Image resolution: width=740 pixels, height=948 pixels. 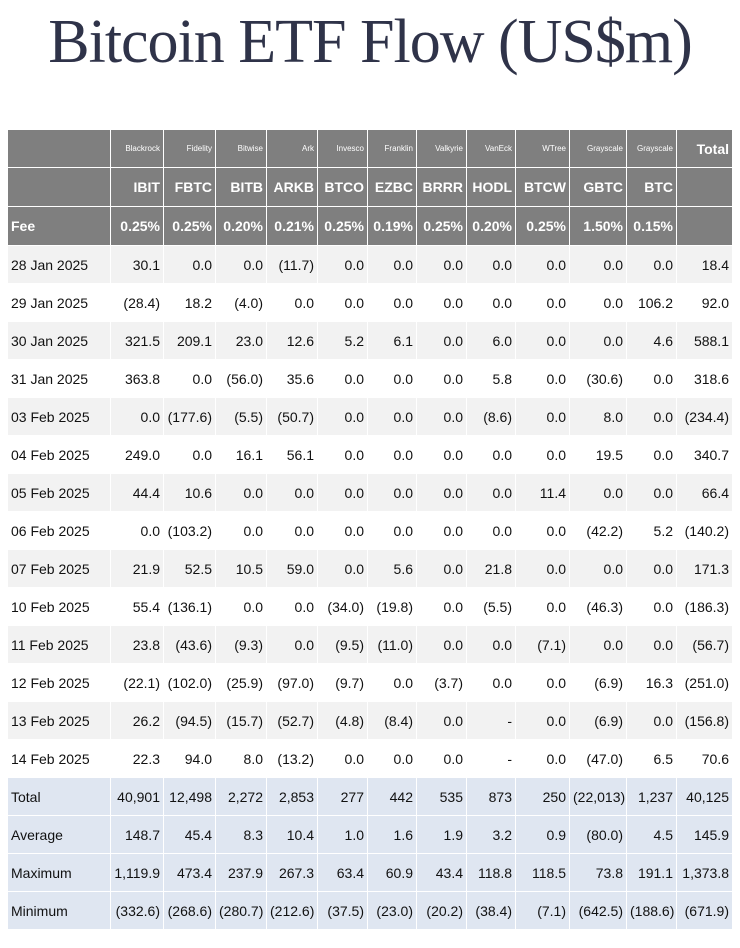 What do you see at coordinates (59, 834) in the screenshot?
I see `row-label-cell: Average` at bounding box center [59, 834].